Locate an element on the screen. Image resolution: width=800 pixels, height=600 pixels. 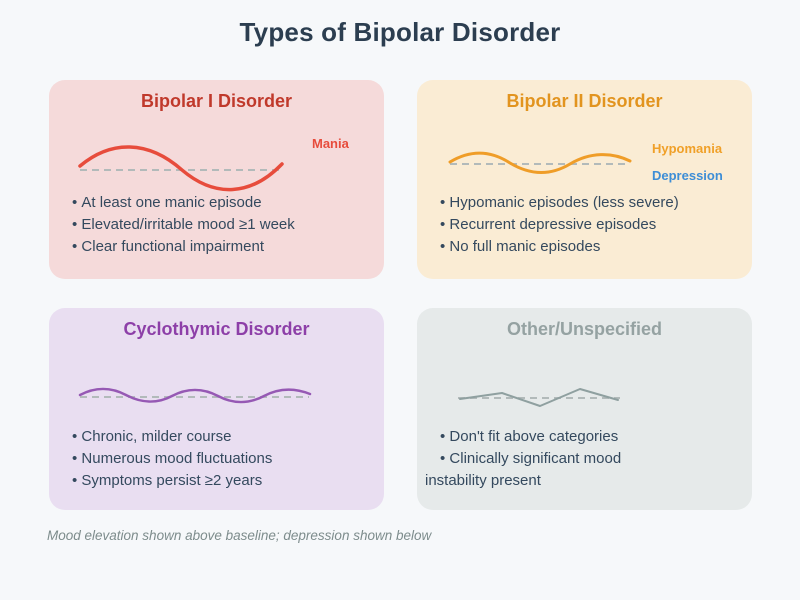
card-title-other: Other/Unspecified is located at coordinates (584, 329).